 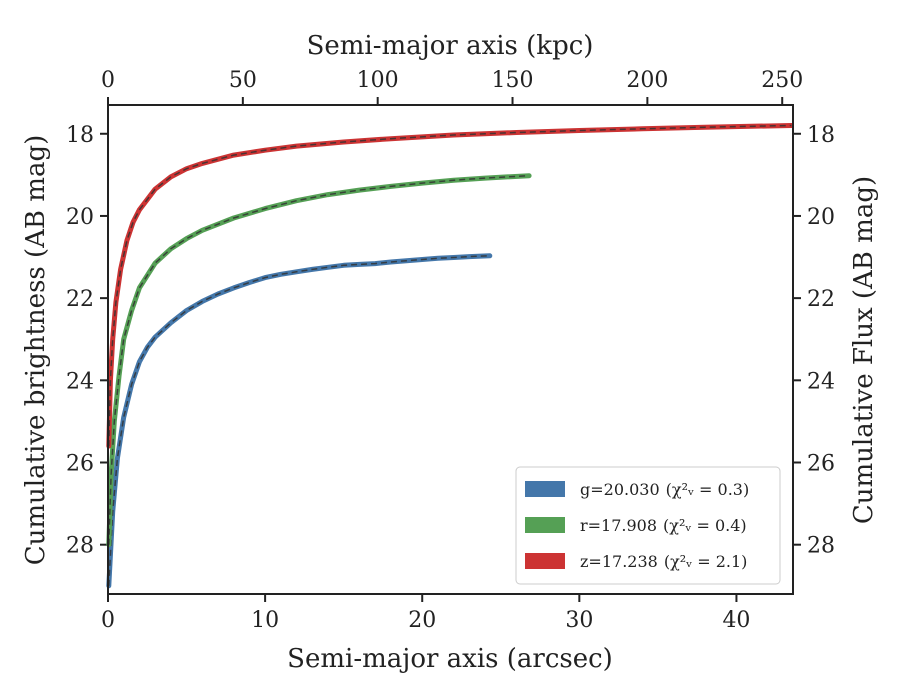 What do you see at coordinates (80, 464) in the screenshot?
I see `y-tick-label: 26` at bounding box center [80, 464].